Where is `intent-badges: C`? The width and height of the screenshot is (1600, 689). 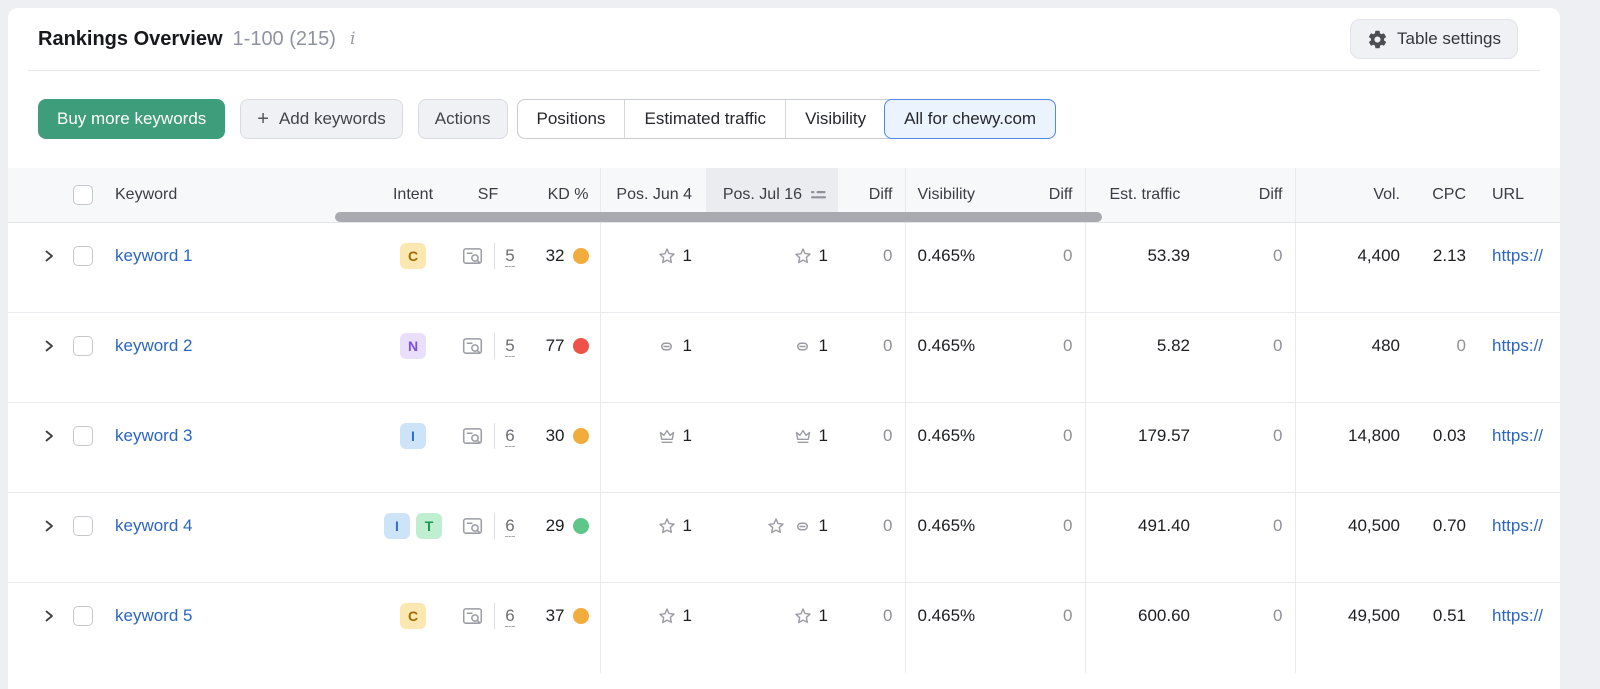 intent-badges: C is located at coordinates (413, 616).